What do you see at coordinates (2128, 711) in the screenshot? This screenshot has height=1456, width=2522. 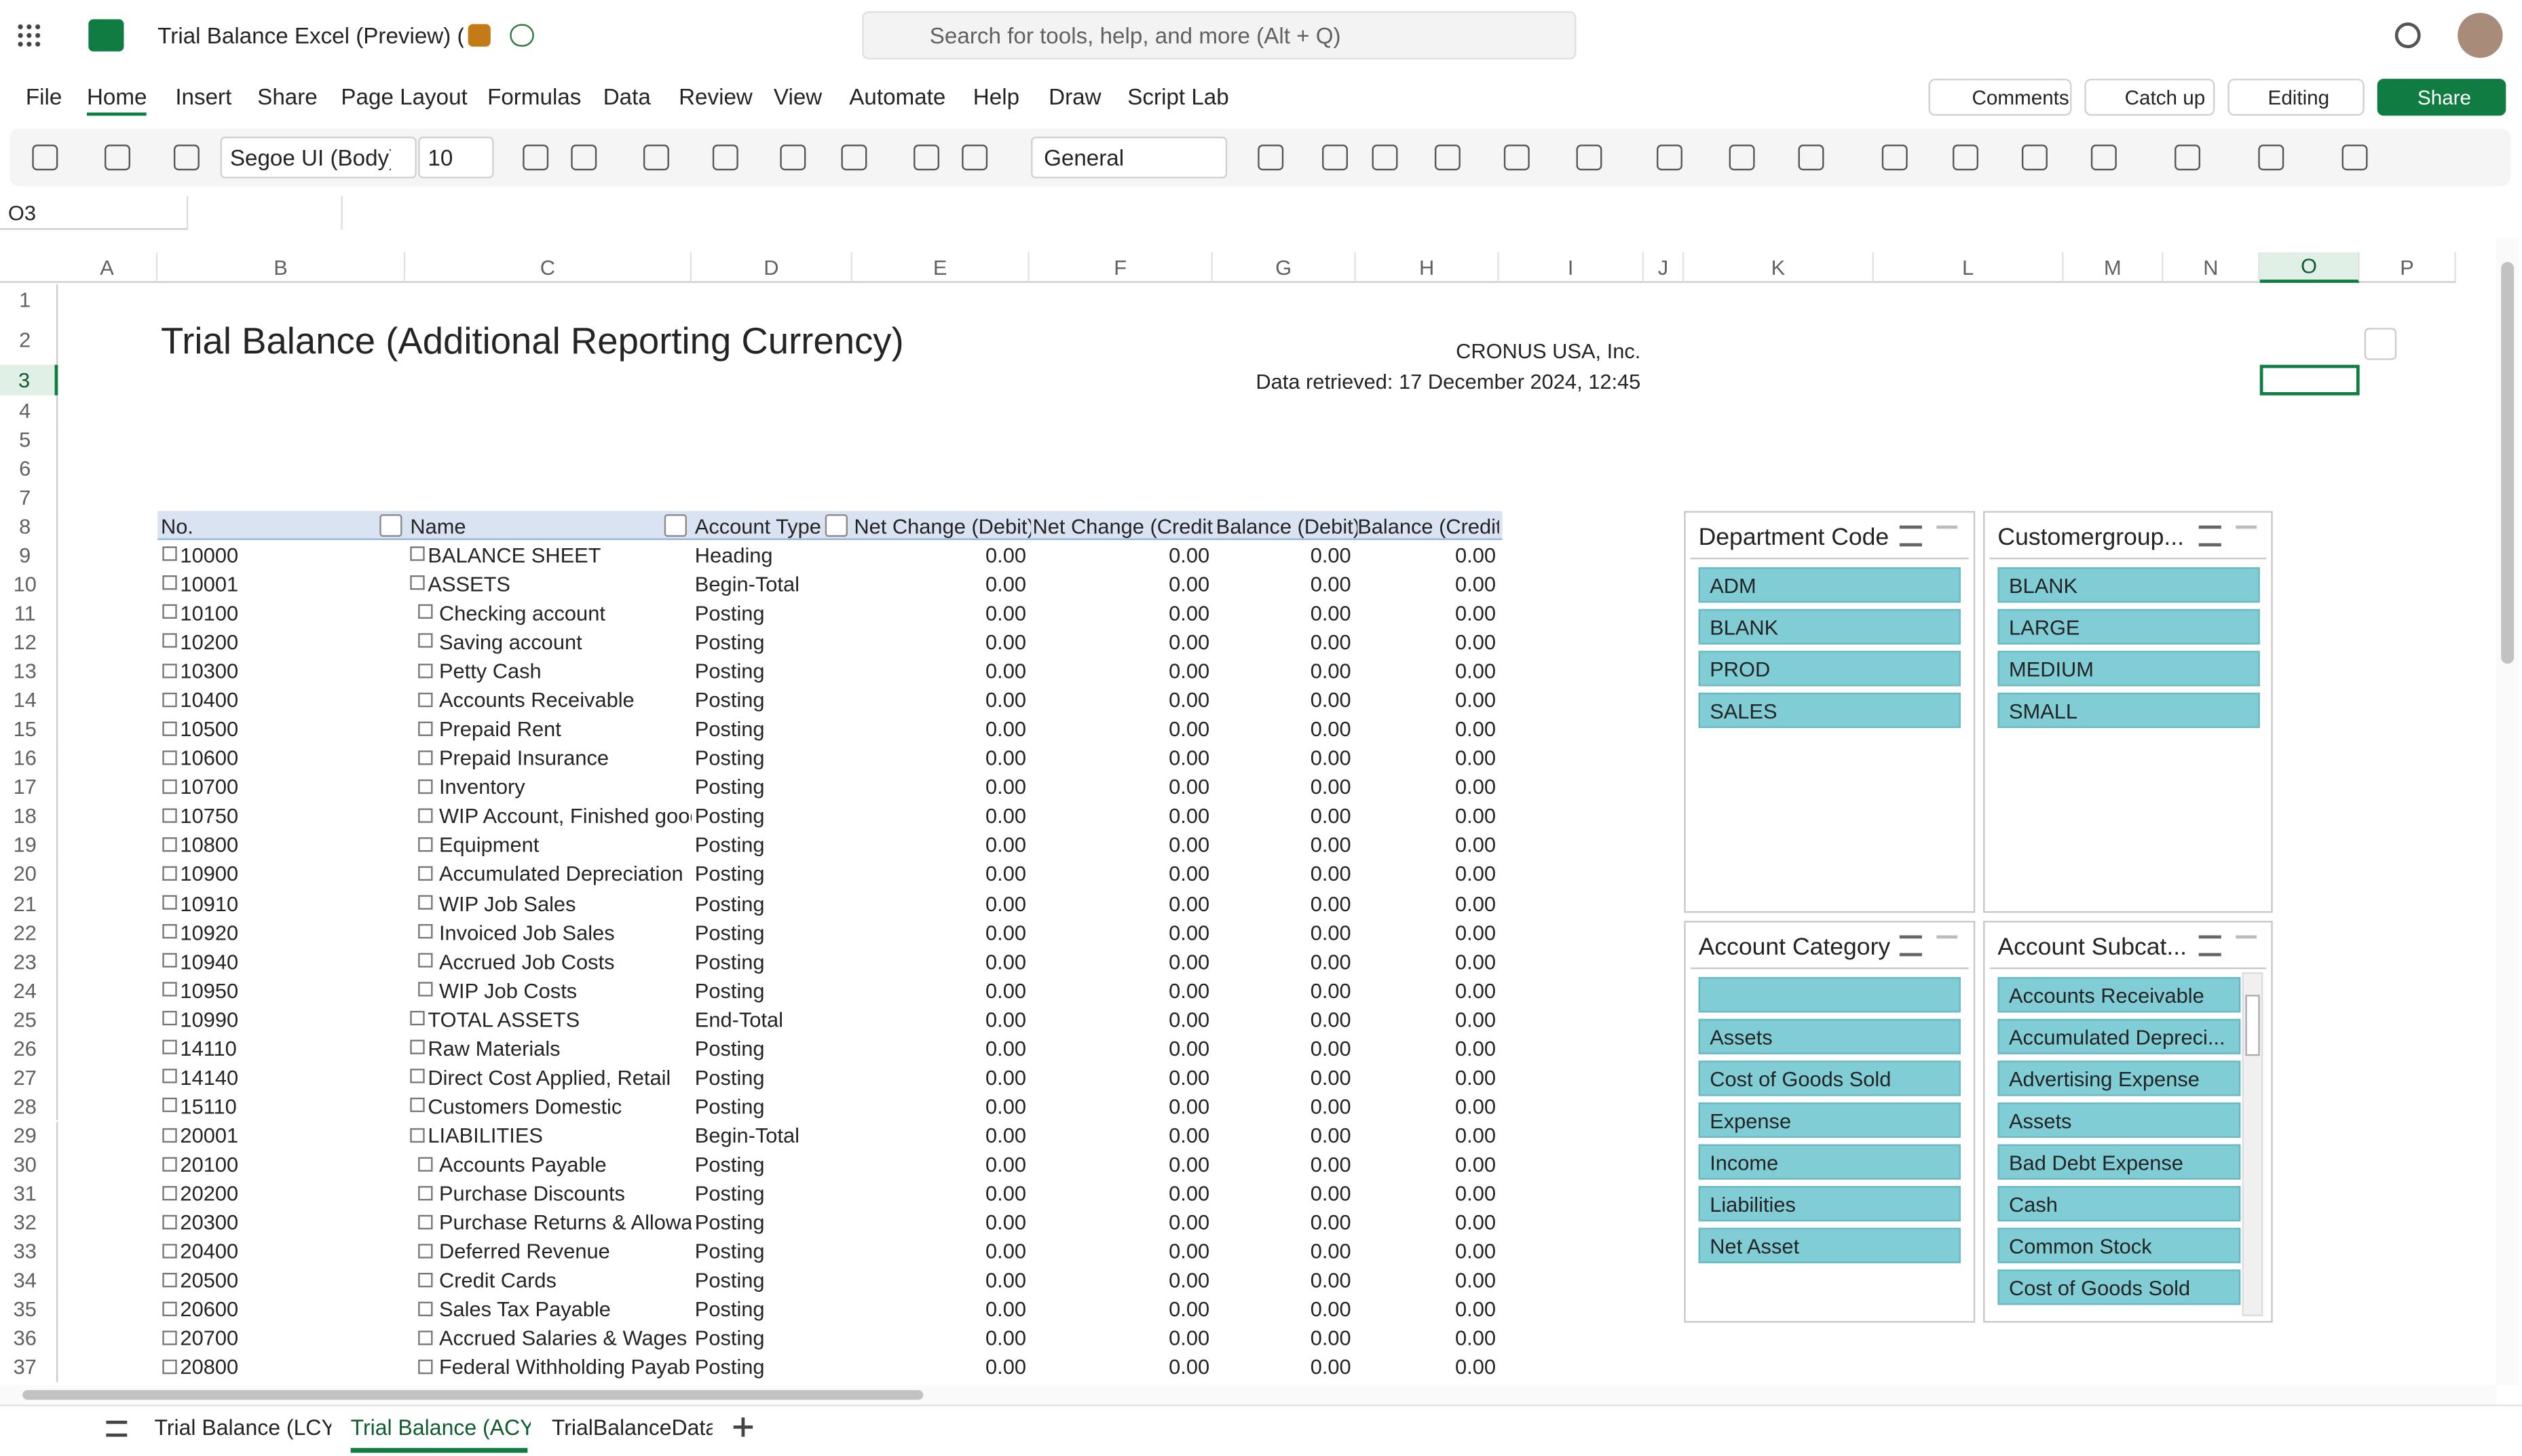 I see `slicer-item: SMALL` at bounding box center [2128, 711].